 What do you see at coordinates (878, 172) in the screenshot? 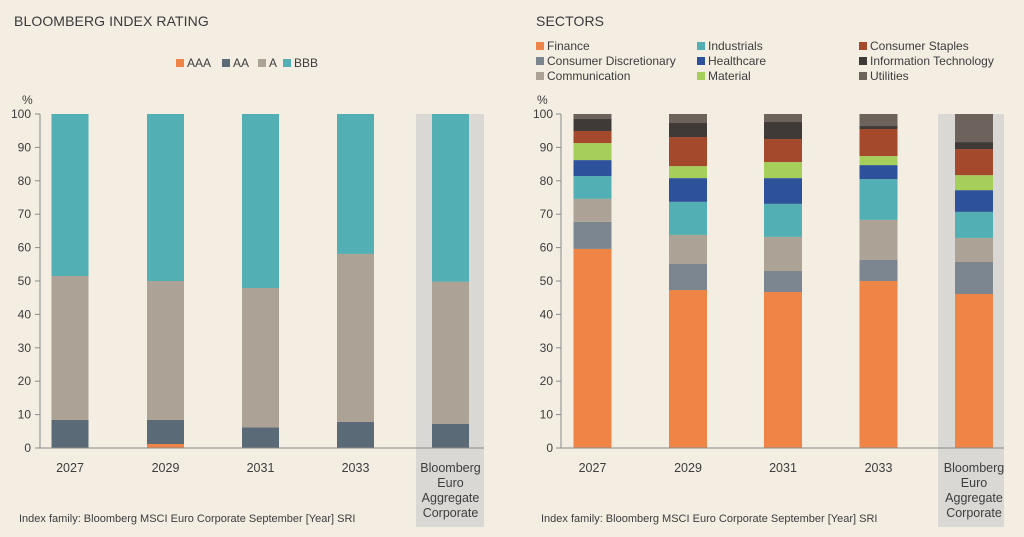
I see `sector-bar-2033-healthcare` at bounding box center [878, 172].